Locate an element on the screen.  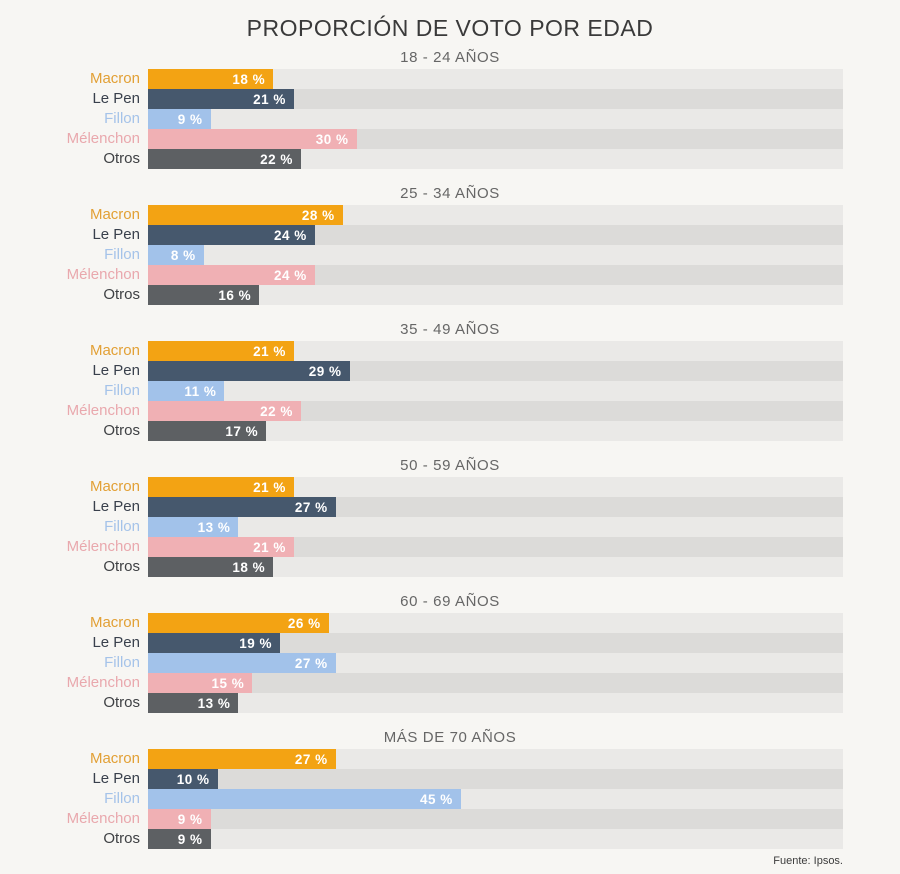
bar-row: Le Pen 29 % is located at coordinates (421, 371).